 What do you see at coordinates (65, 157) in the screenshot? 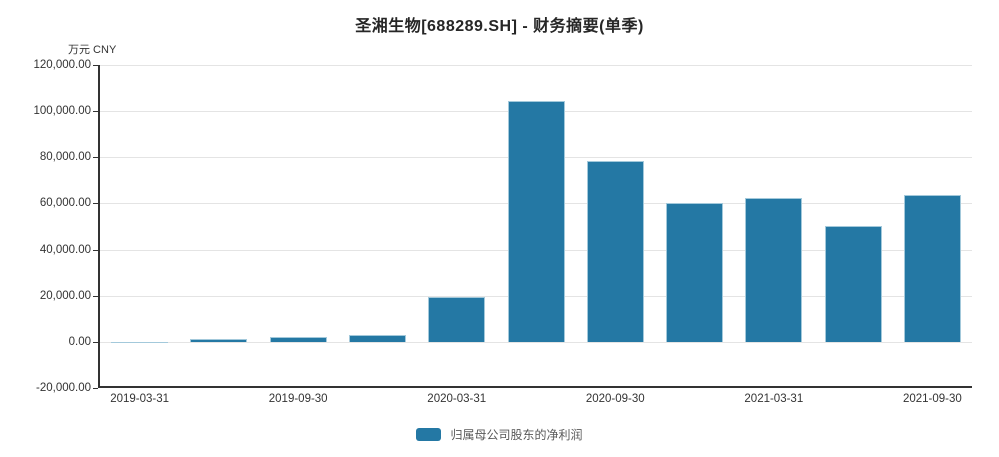
I see `y-tick-label: 80,000.00` at bounding box center [65, 157].